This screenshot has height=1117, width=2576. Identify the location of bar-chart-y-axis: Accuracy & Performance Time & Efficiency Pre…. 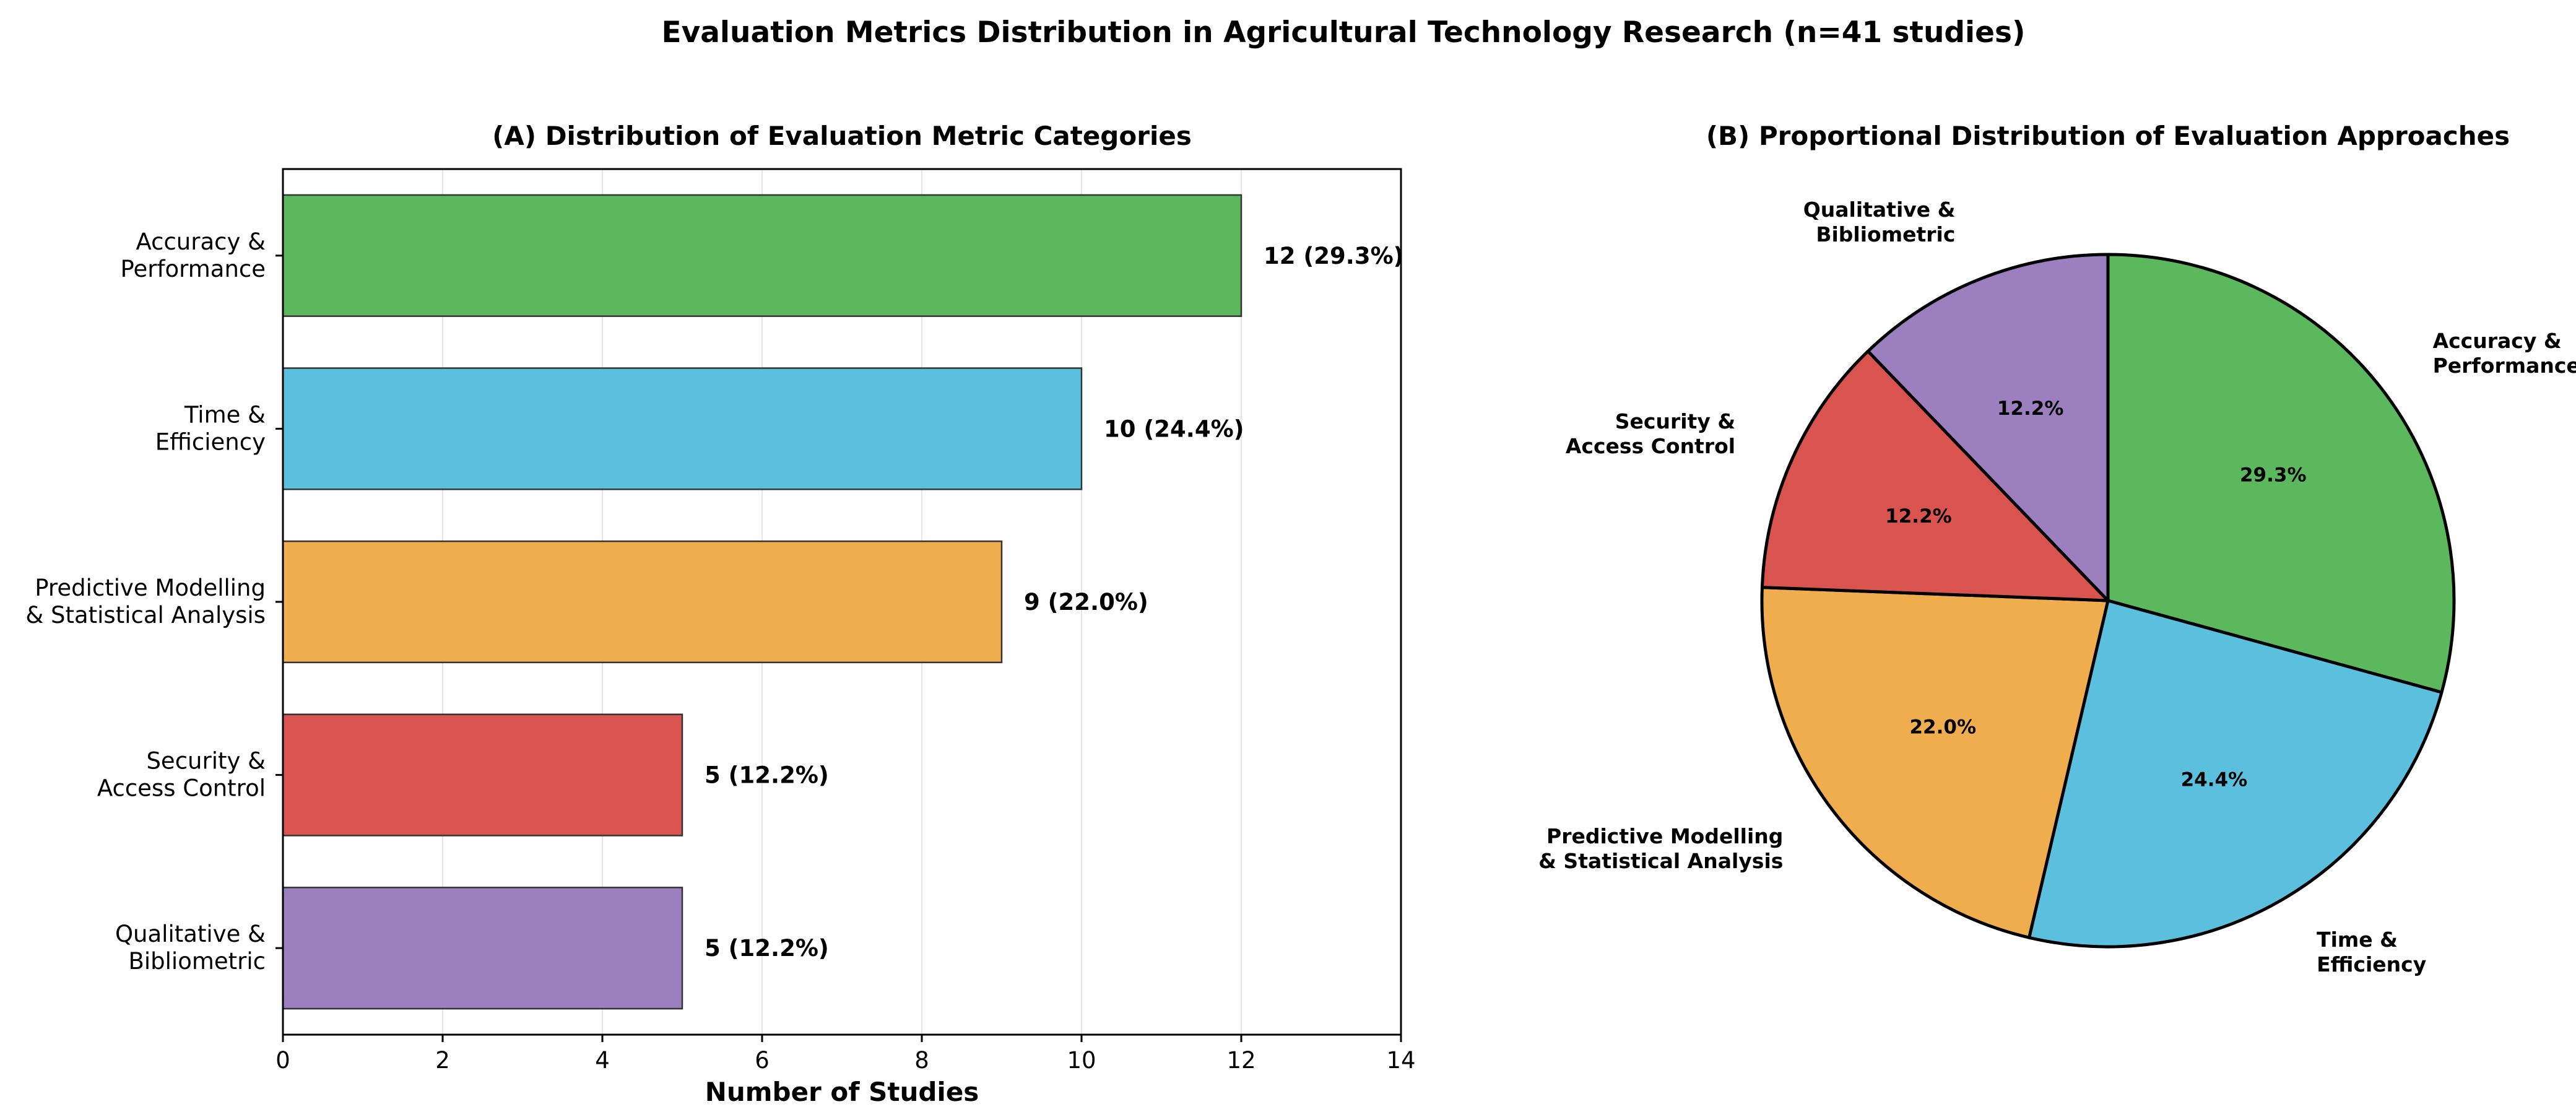
(154, 601).